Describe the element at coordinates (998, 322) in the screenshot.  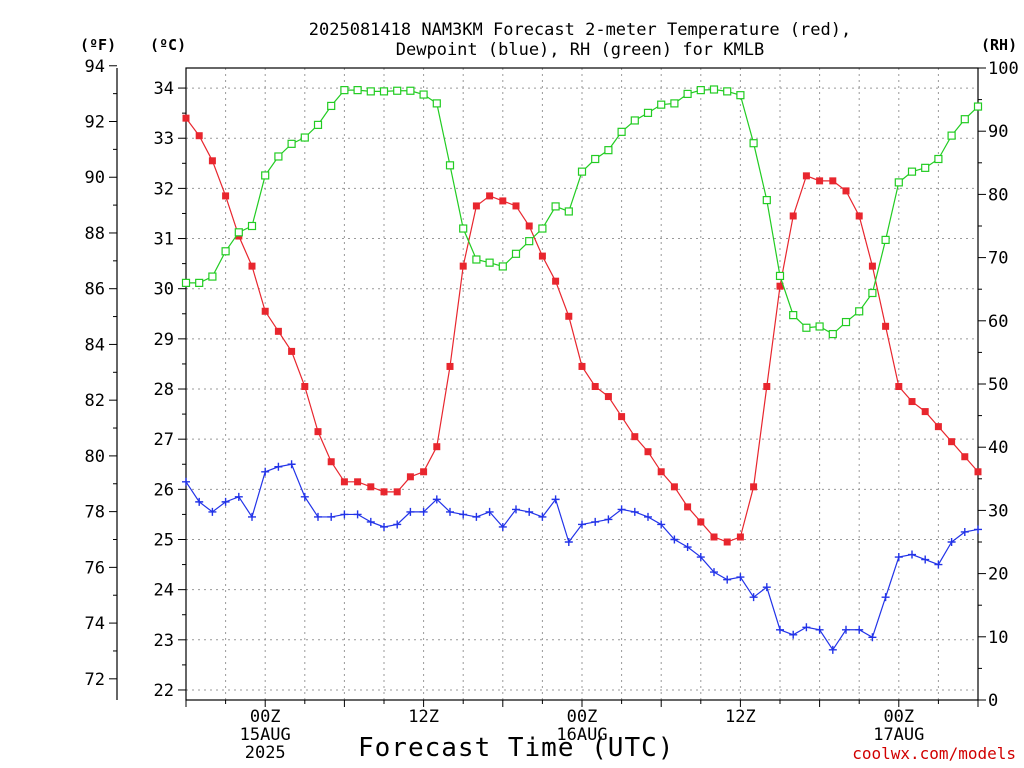
I see `rh-tick-label: 60` at that location.